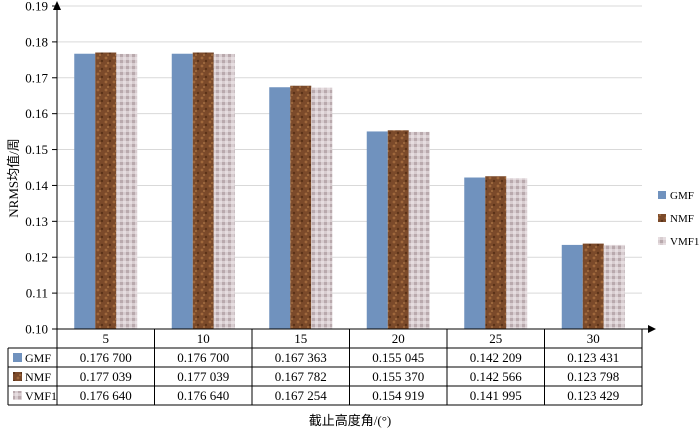  Describe the element at coordinates (36, 185) in the screenshot. I see `y-tick-label: 0.14` at that location.